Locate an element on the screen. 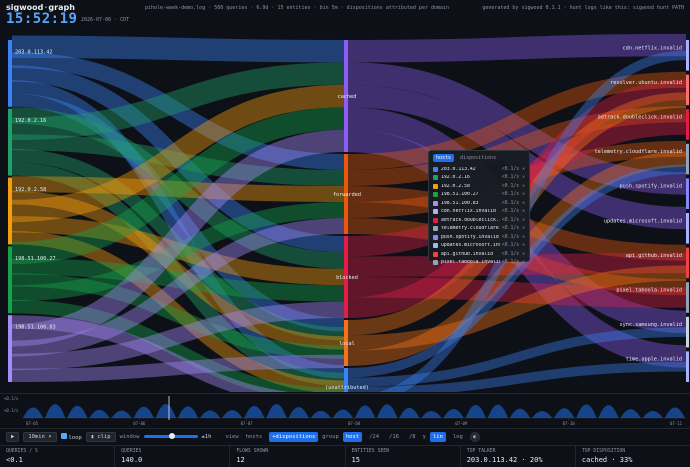 The image size is (690, 467). view-option-hosts: hosts is located at coordinates (254, 436).